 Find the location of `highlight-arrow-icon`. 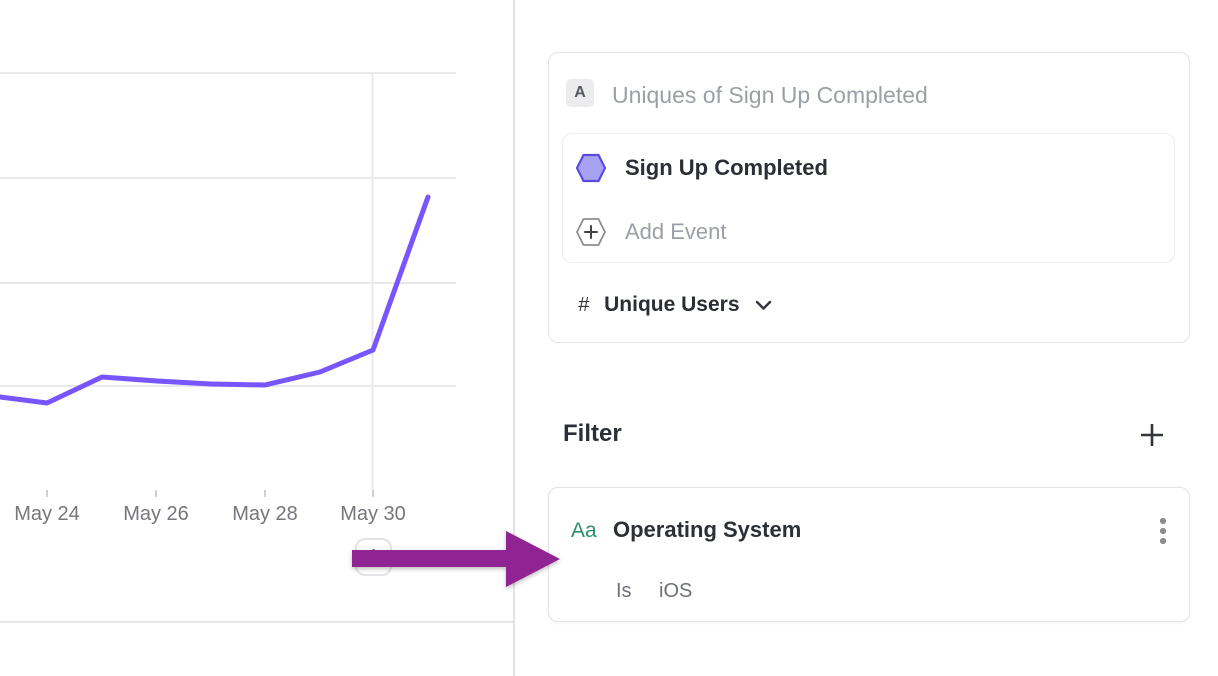

highlight-arrow-icon is located at coordinates (456, 559).